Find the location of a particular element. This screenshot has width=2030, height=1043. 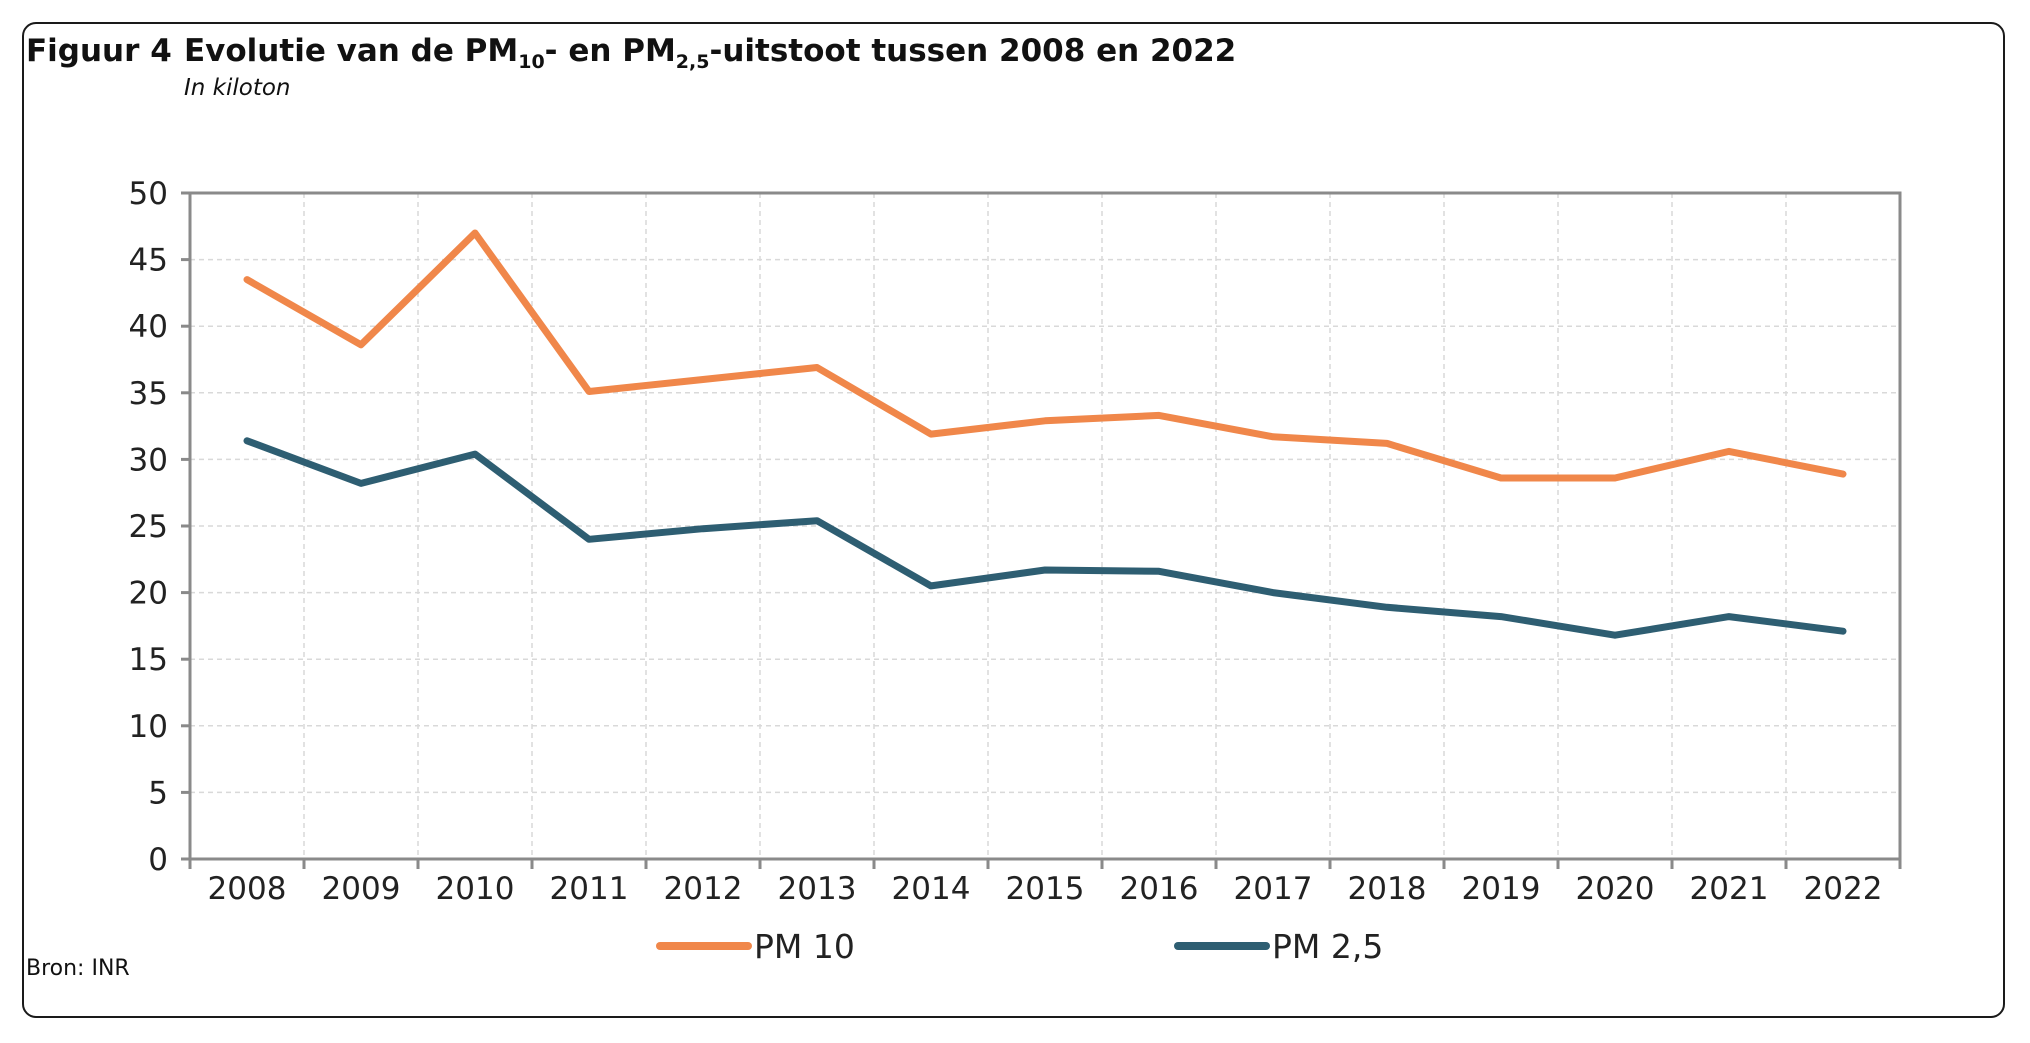

y-tick-label: 5 is located at coordinates (158, 793).